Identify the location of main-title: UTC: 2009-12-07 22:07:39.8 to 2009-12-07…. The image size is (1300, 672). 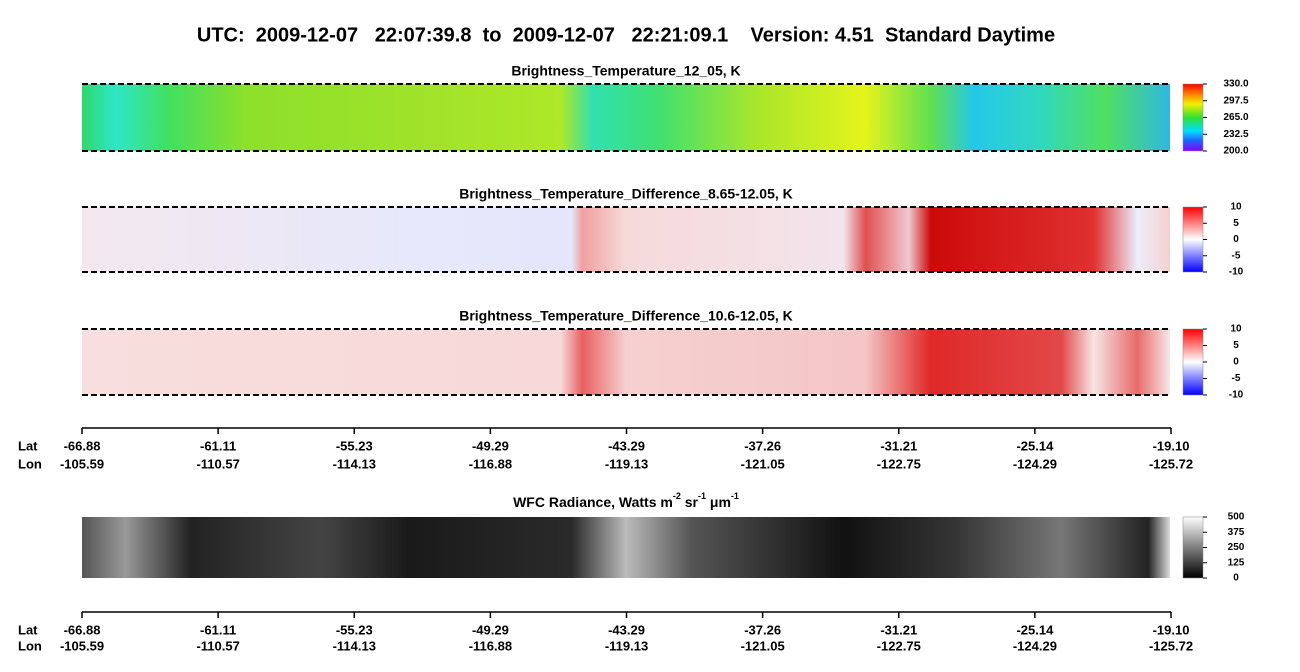
(626, 35).